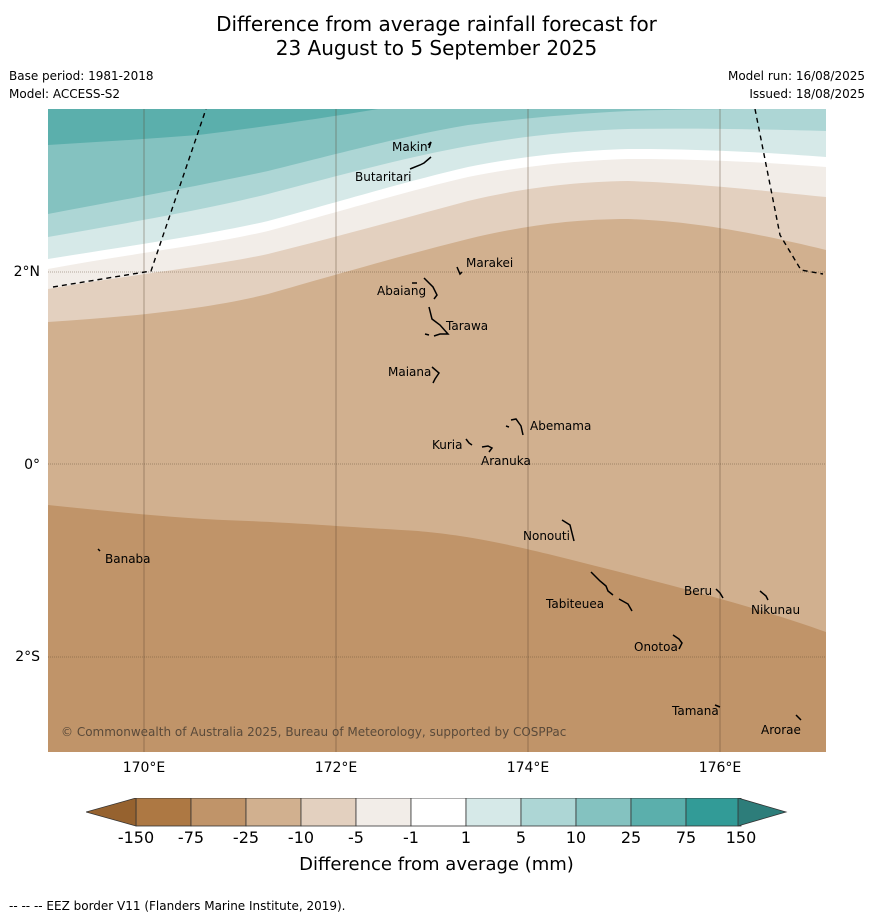  What do you see at coordinates (411, 837) in the screenshot?
I see `colorbar-tick-label: -1` at bounding box center [411, 837].